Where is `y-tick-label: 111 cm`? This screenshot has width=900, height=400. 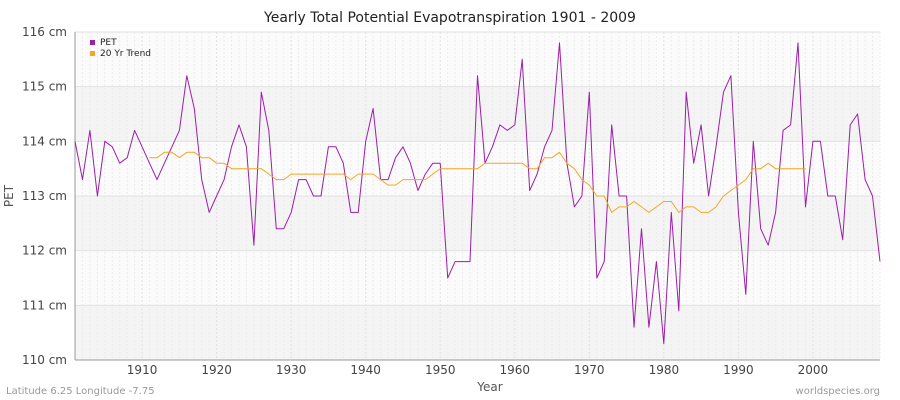 y-tick-label: 111 cm is located at coordinates (44, 305).